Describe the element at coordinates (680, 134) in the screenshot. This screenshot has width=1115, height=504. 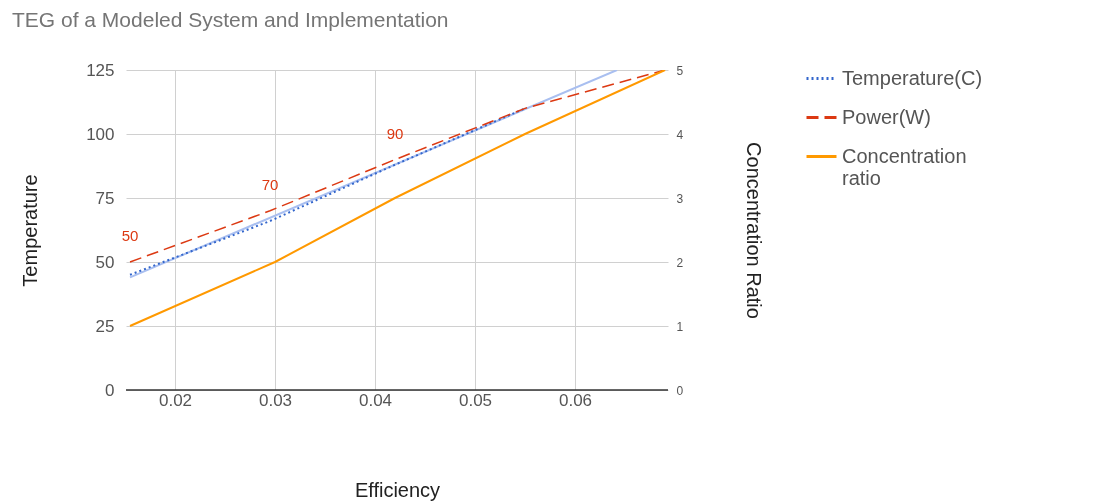
I see `y2-tick-label: 4` at that location.